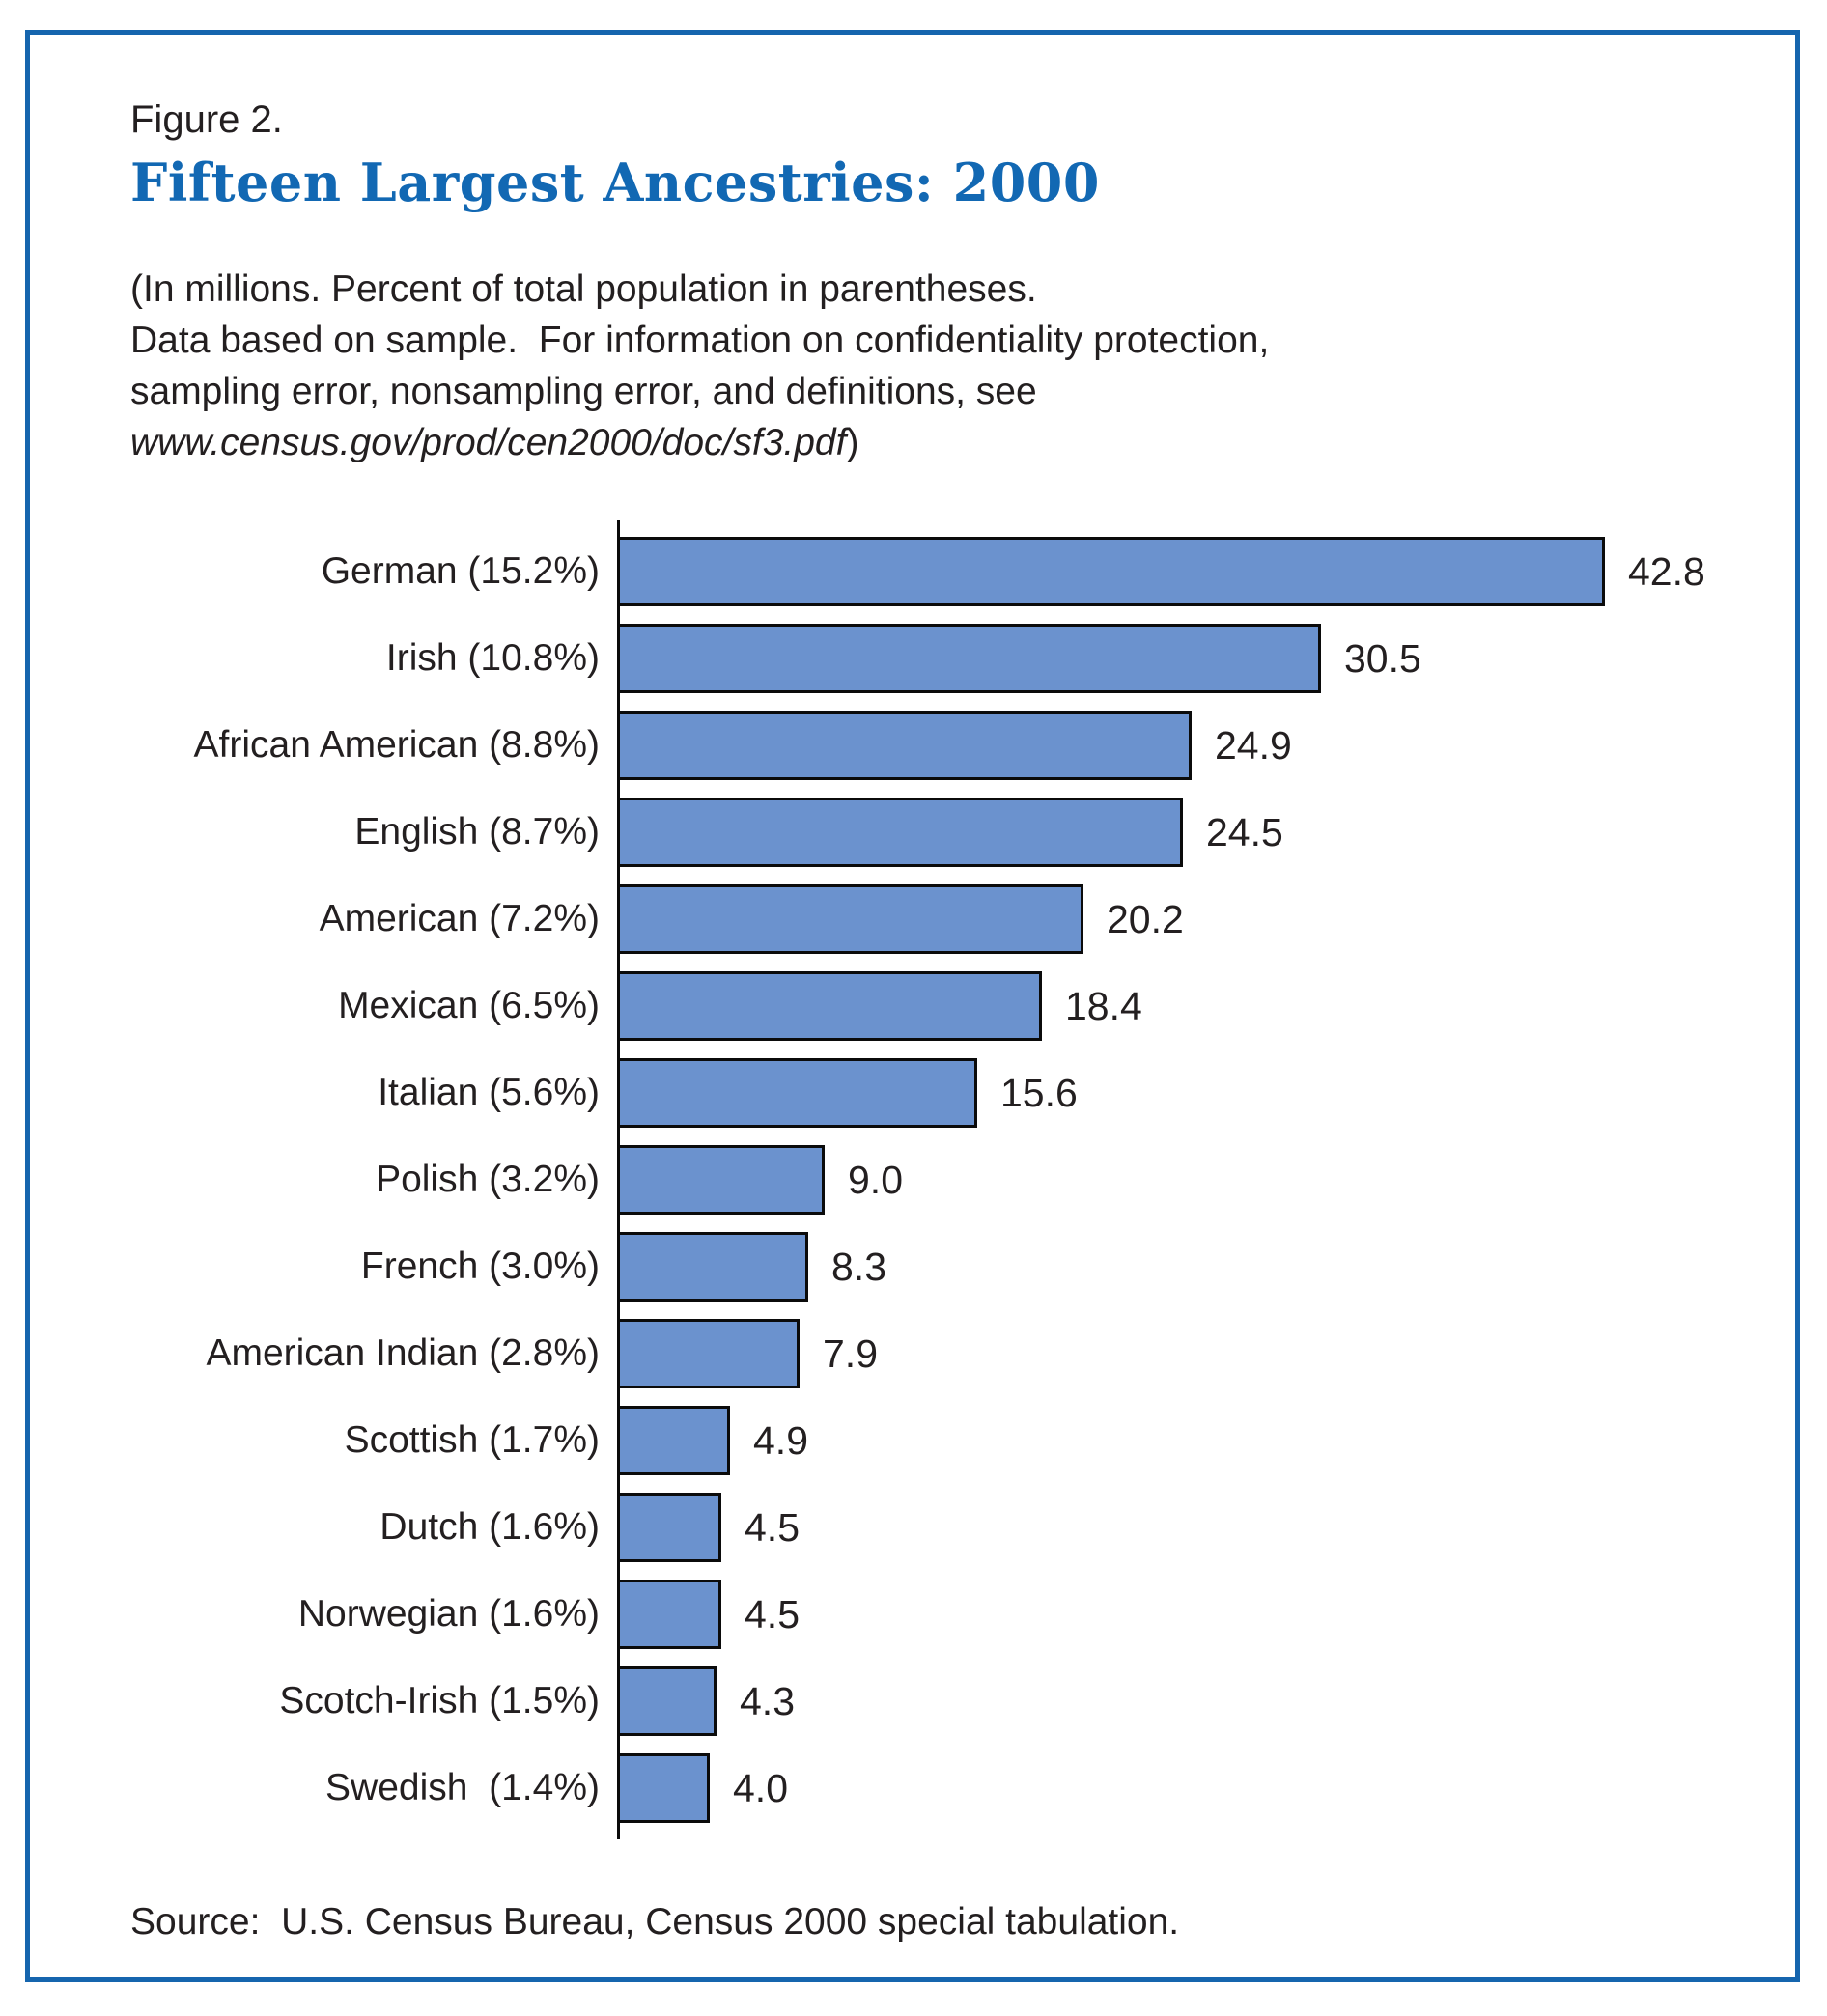 This screenshot has width=1827, height=2016. What do you see at coordinates (489, 1527) in the screenshot?
I see `bar-label: Dutch (1.6%)` at bounding box center [489, 1527].